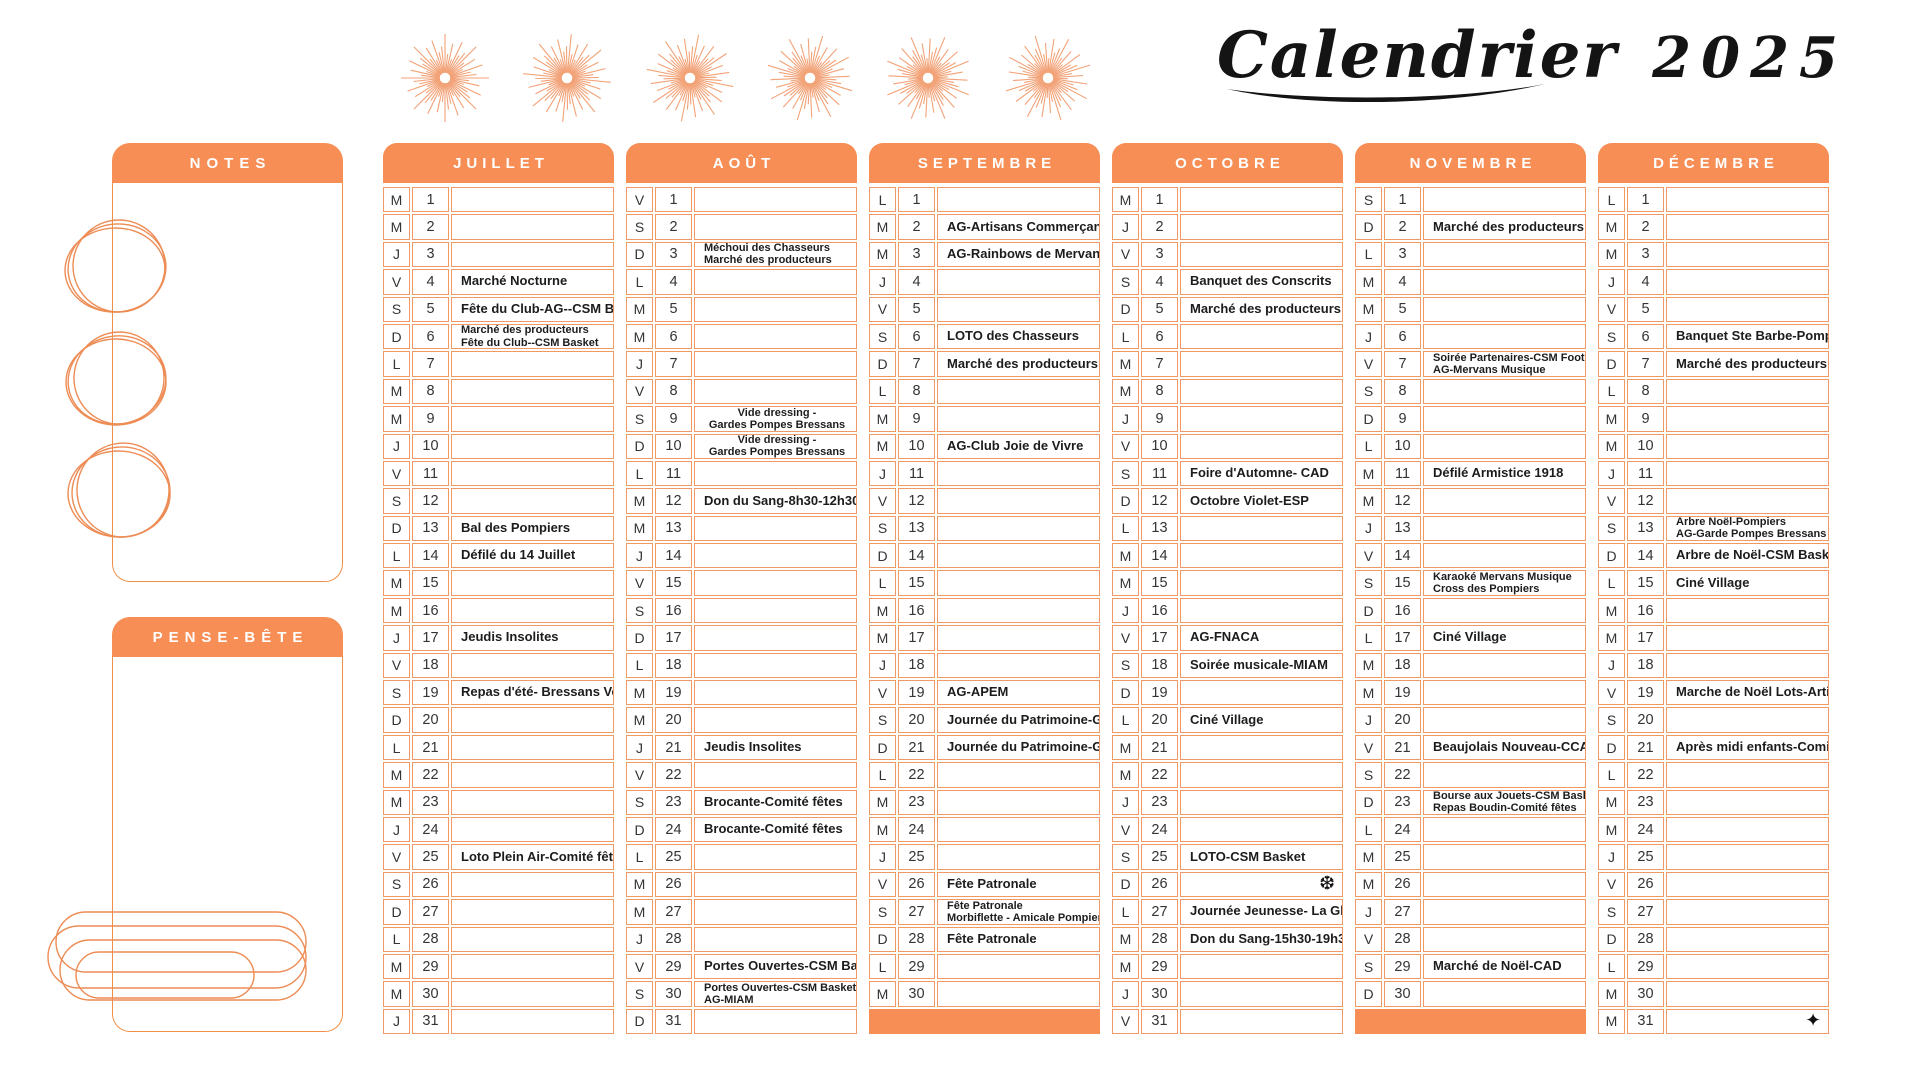  Describe the element at coordinates (1402, 857) in the screenshot. I see `day-number: 25` at that location.